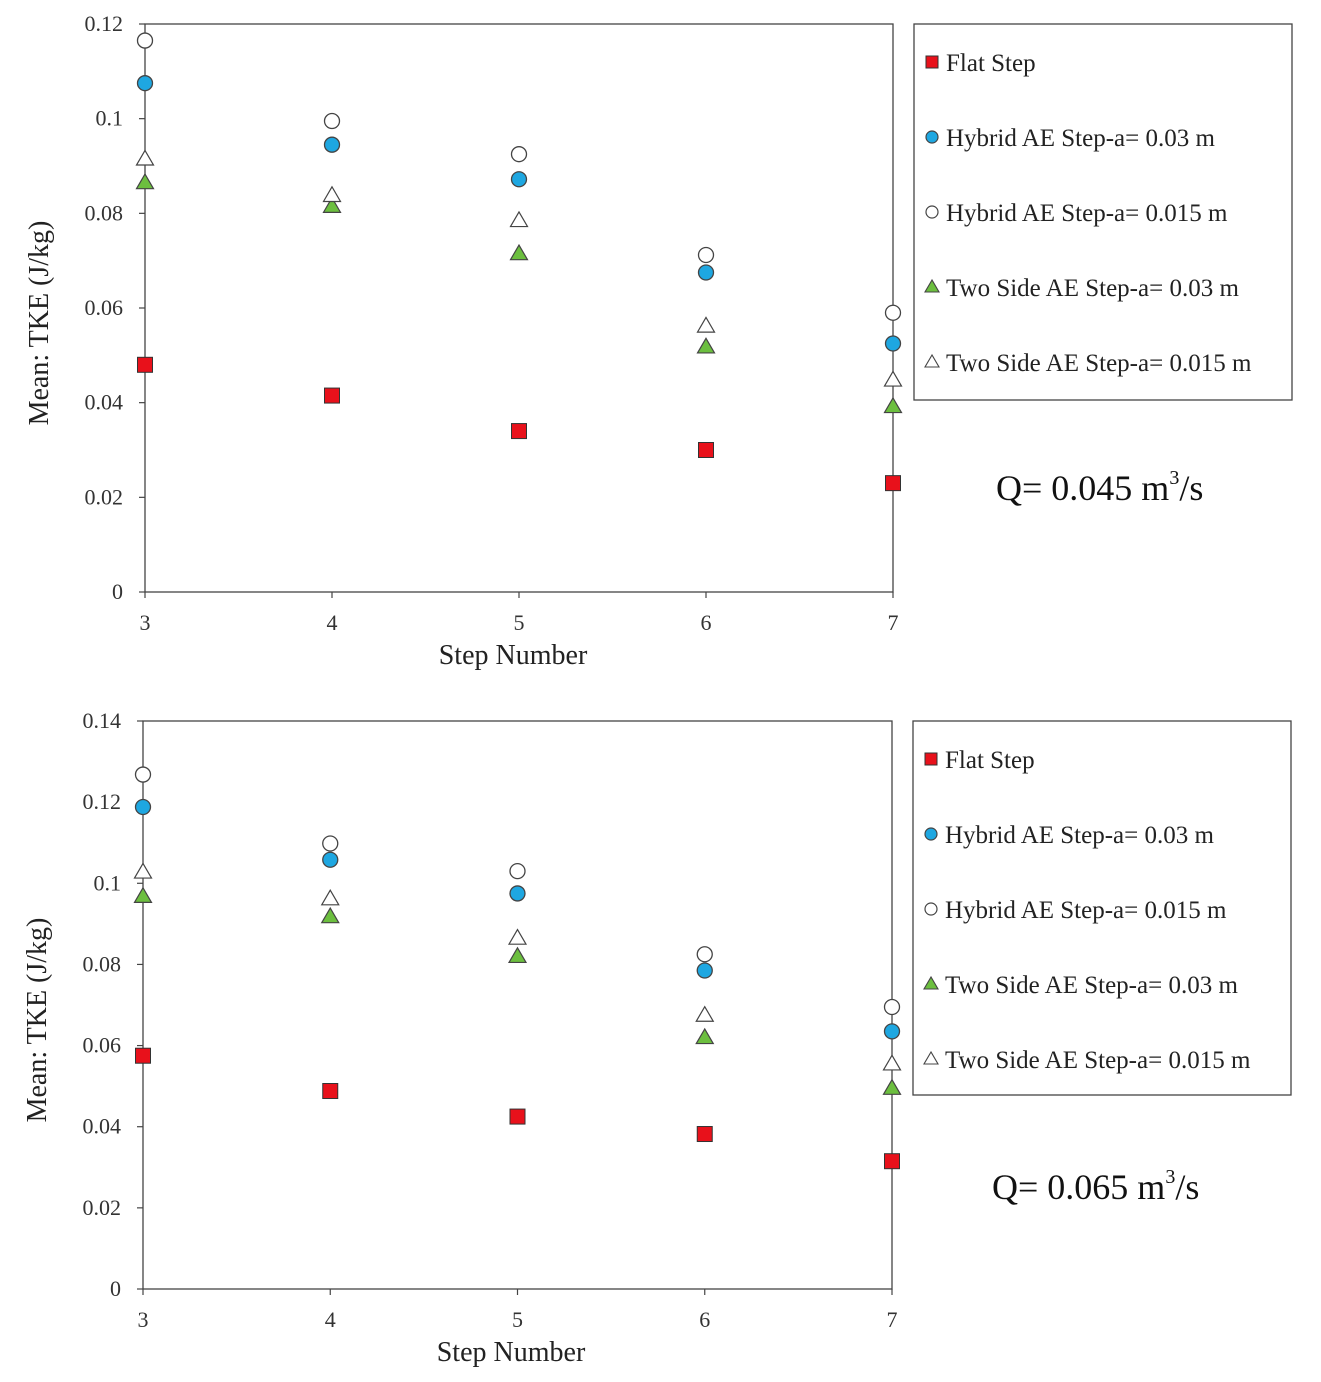 The width and height of the screenshot is (1321, 1382). What do you see at coordinates (511, 1352) in the screenshot?
I see `x-axis-label: Step Number` at bounding box center [511, 1352].